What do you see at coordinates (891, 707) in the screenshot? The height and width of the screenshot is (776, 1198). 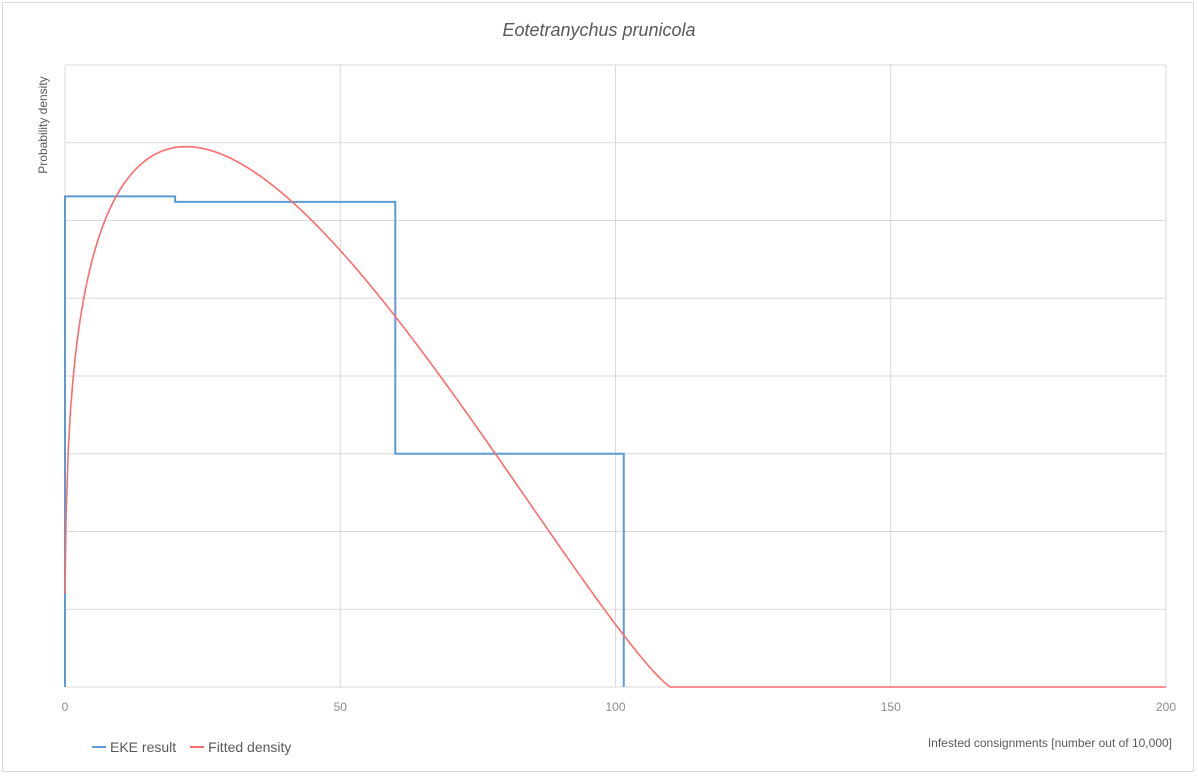 I see `x-tick-label: 150` at bounding box center [891, 707].